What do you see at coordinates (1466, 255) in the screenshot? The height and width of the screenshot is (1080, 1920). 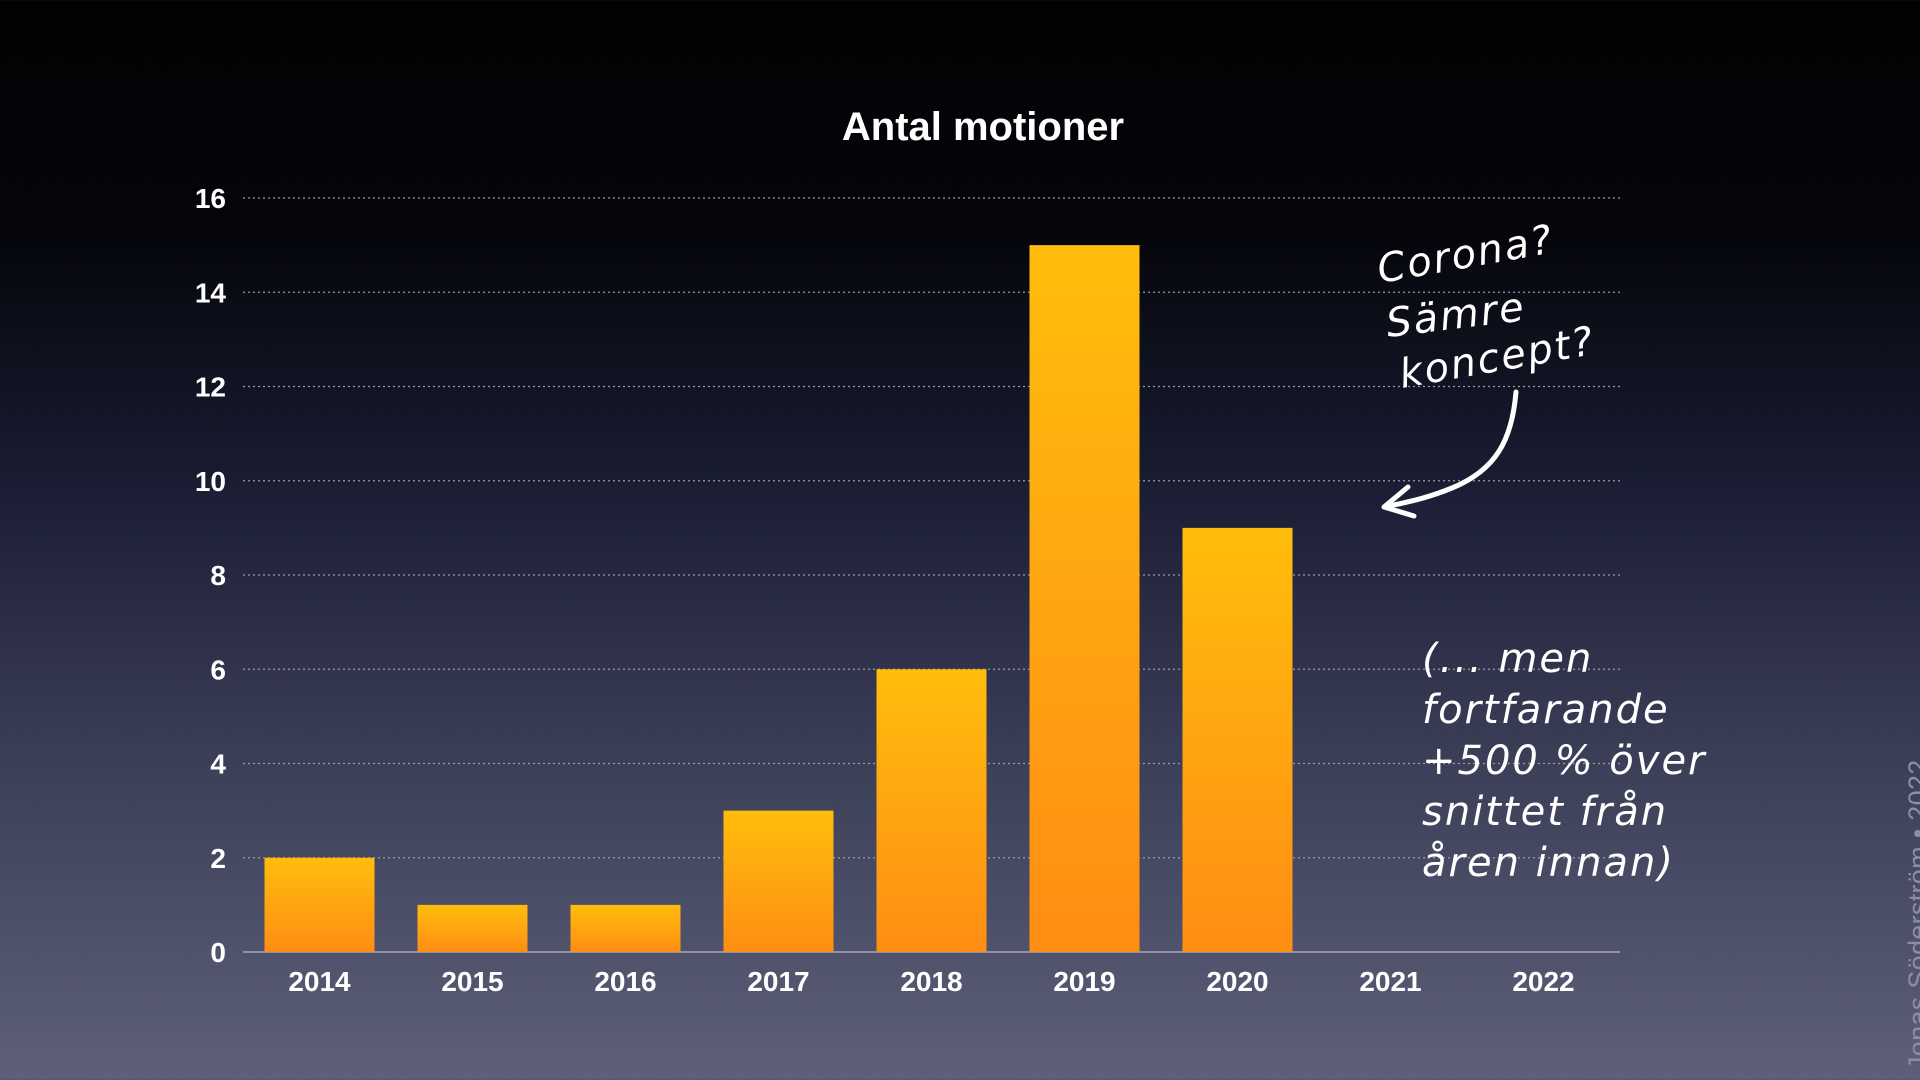 I see `annotation-question-line-1: Corona?` at bounding box center [1466, 255].